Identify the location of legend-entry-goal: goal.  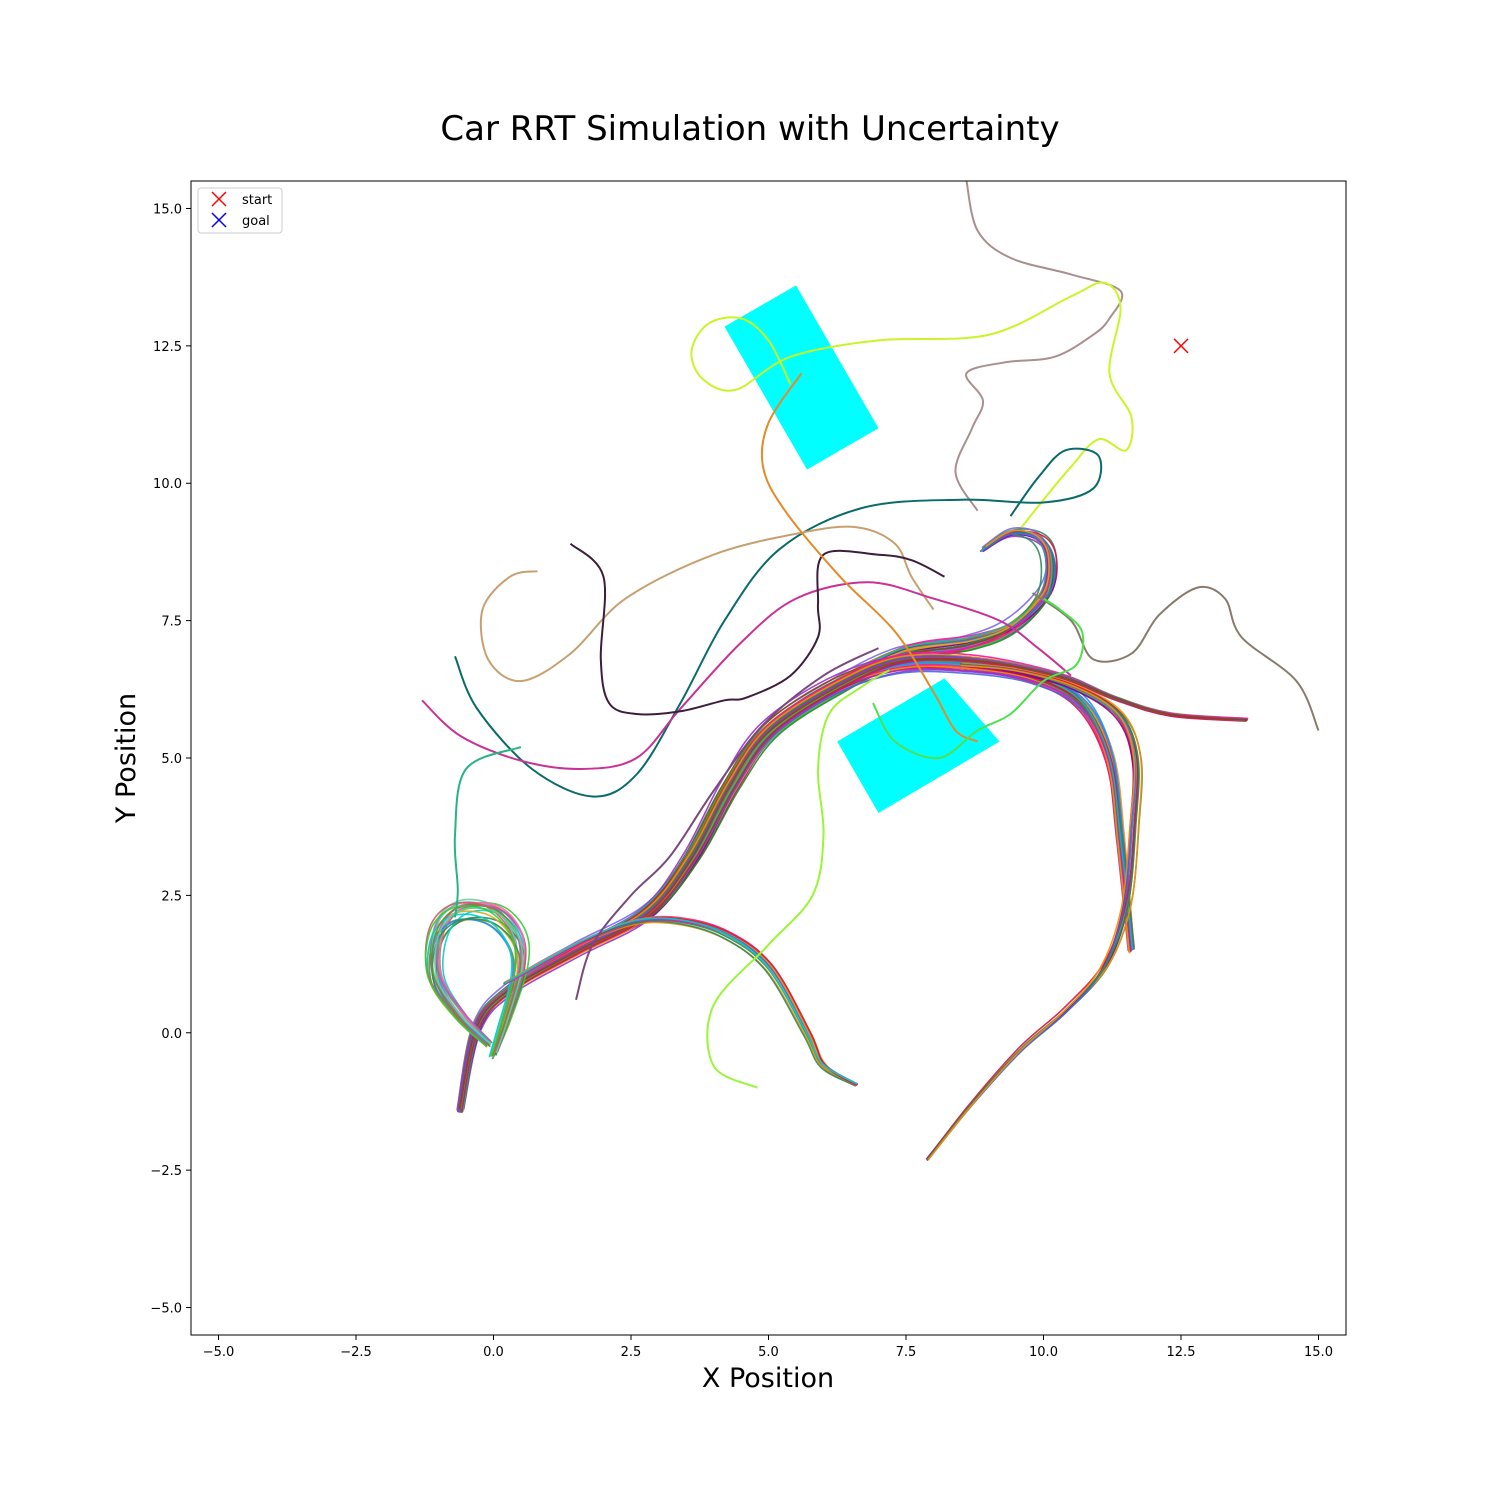
(240, 220).